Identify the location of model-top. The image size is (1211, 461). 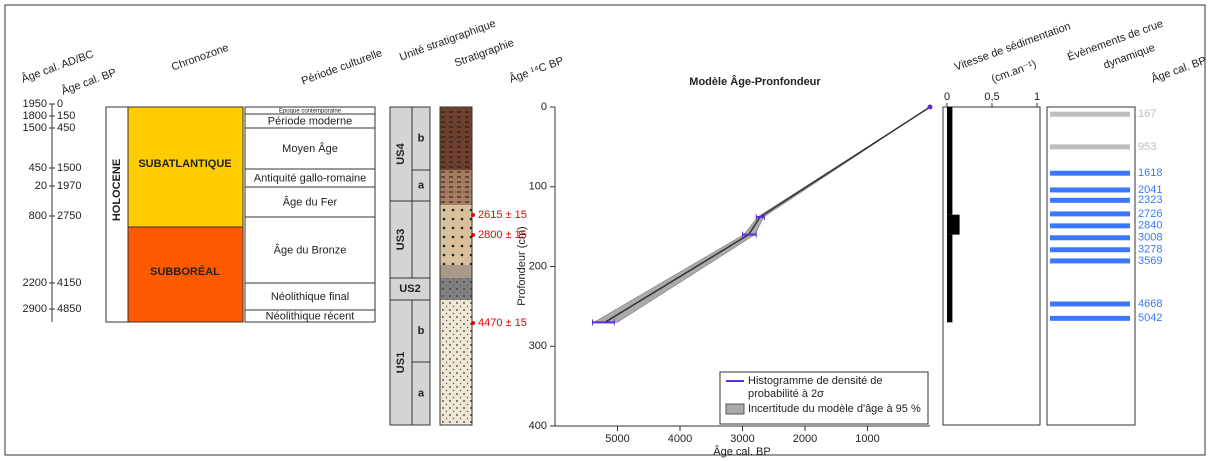
(930, 107).